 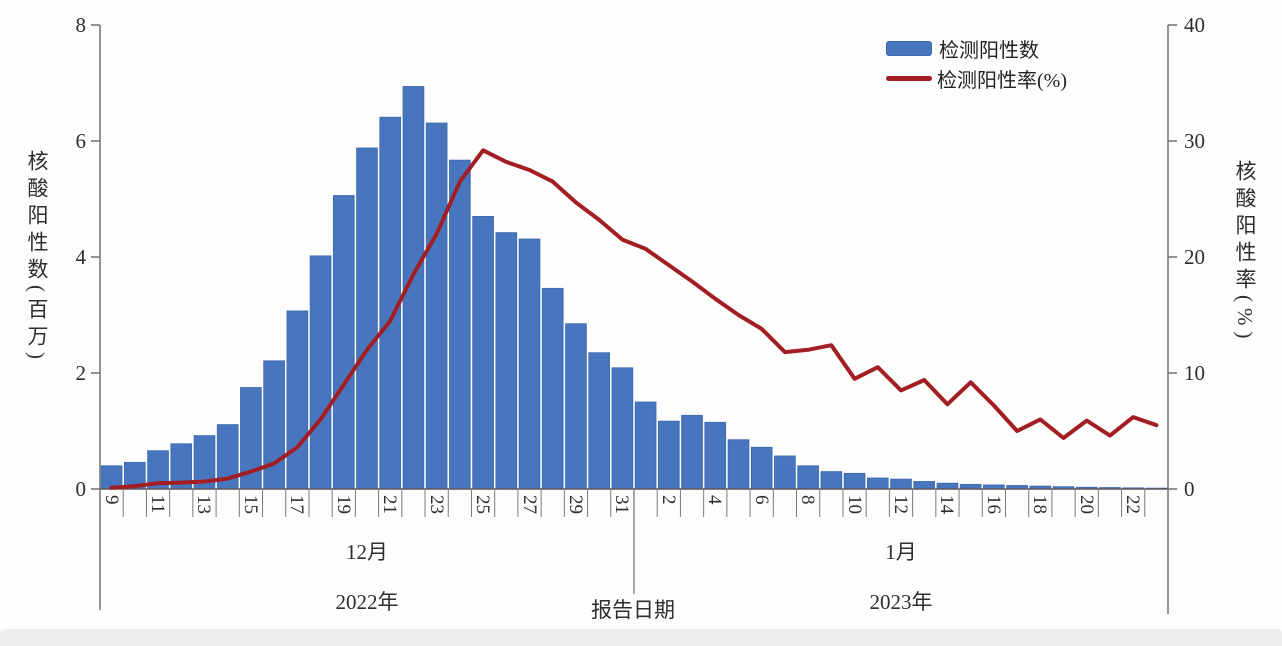 I want to click on x-tick-label-day-20: 20, so click(x=1086, y=504).